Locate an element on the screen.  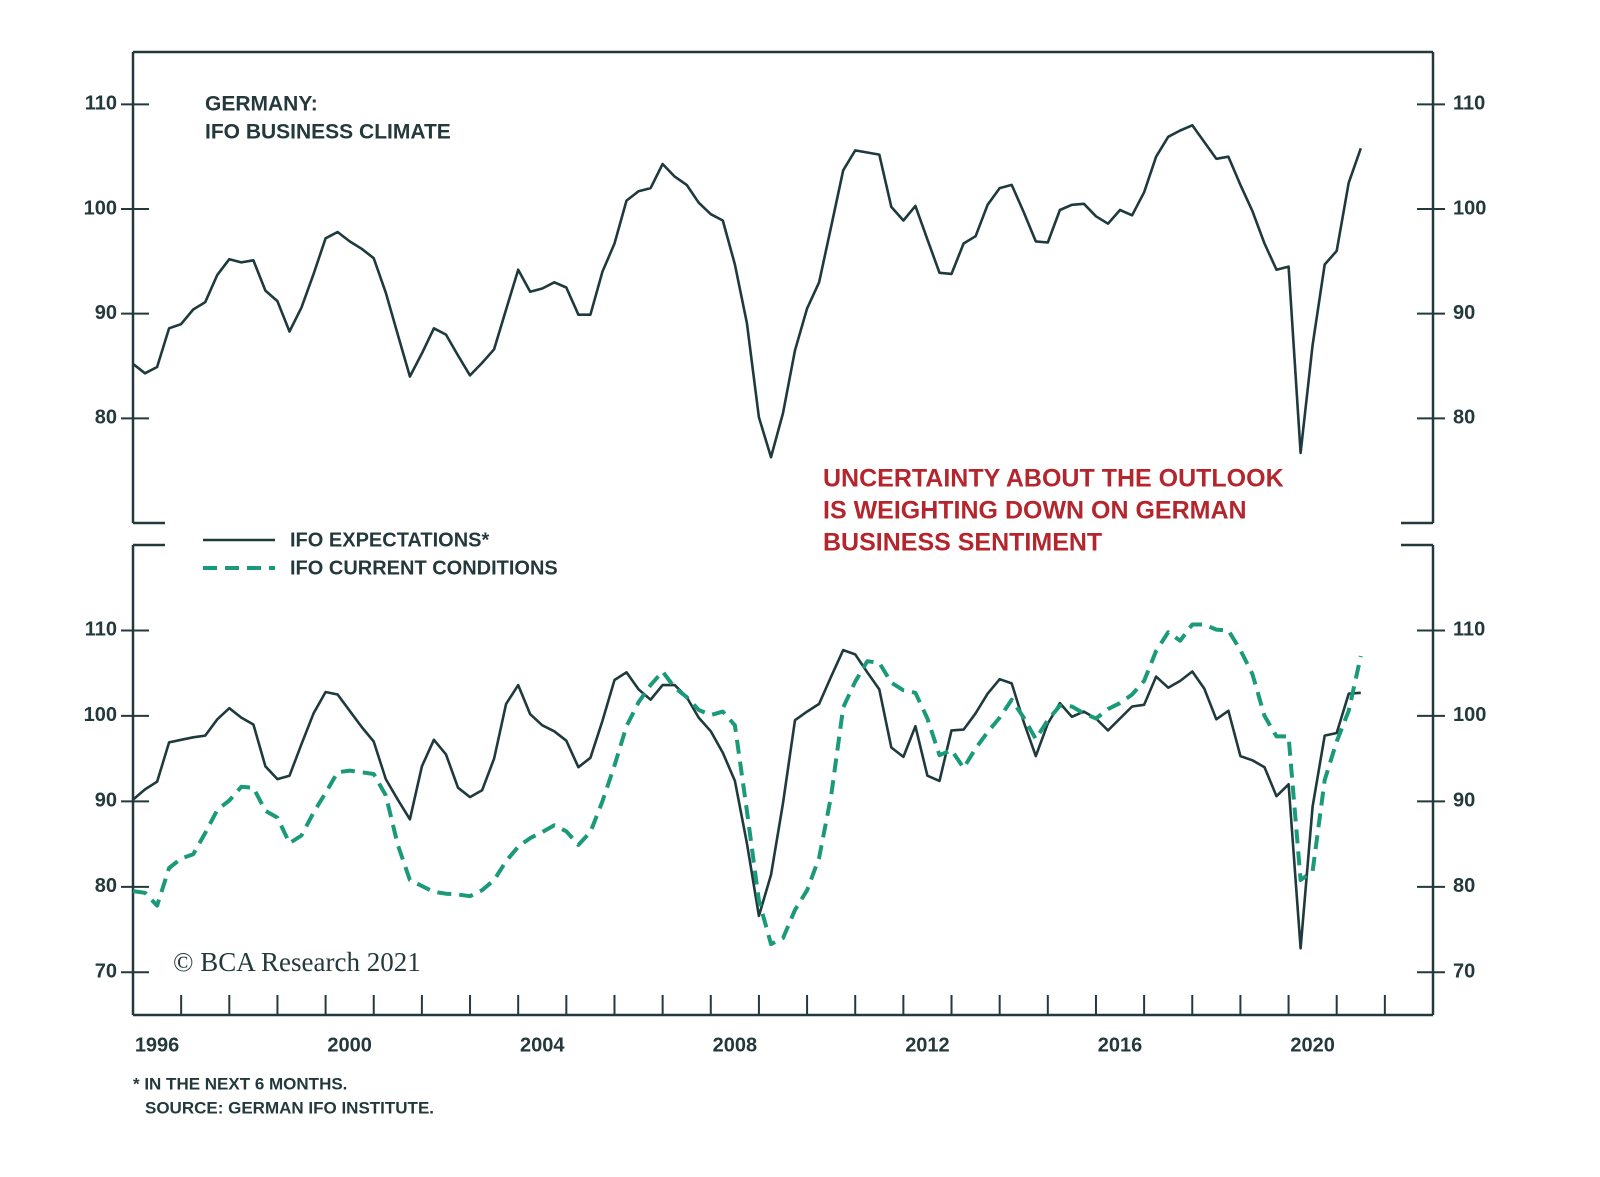
x-tick-label: 2000 is located at coordinates (349, 1045).